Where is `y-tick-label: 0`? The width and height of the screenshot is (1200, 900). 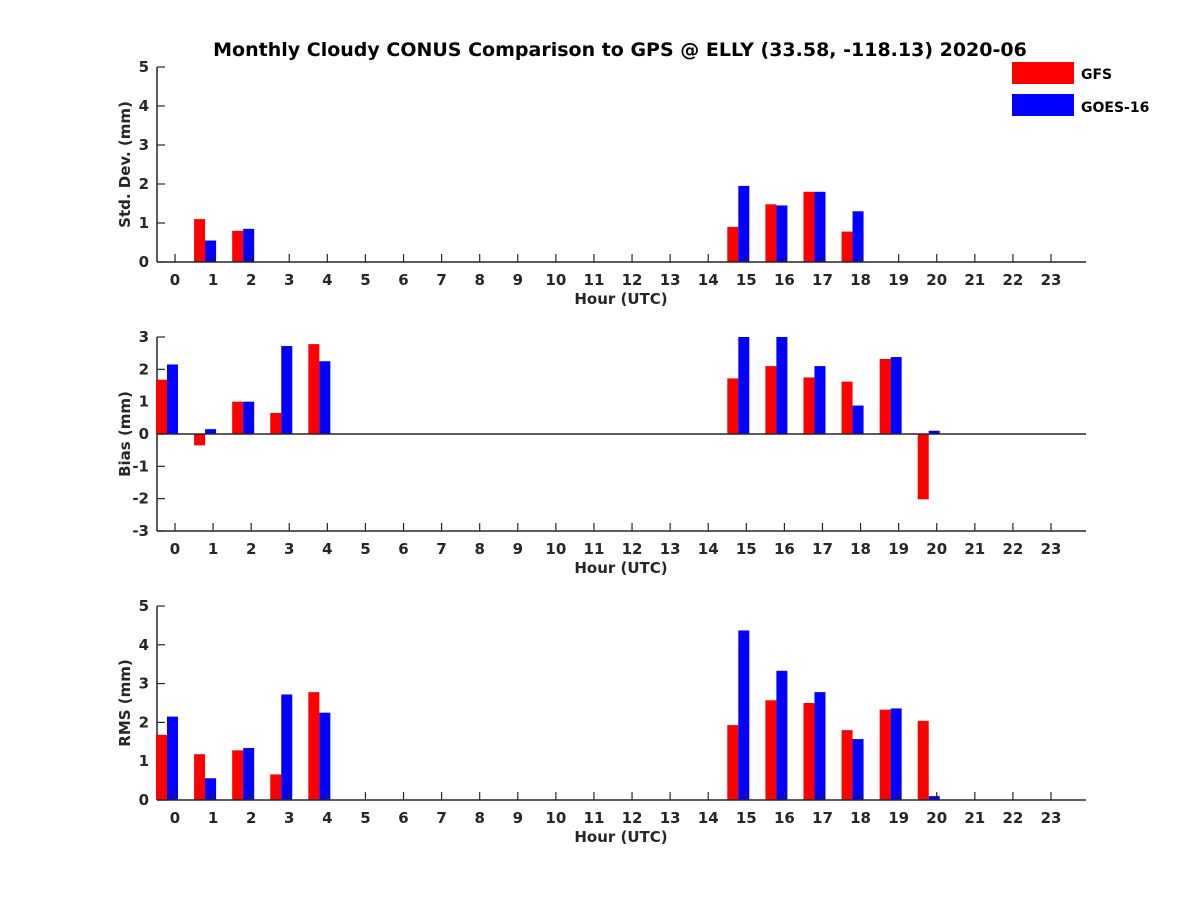
y-tick-label: 0 is located at coordinates (144, 262).